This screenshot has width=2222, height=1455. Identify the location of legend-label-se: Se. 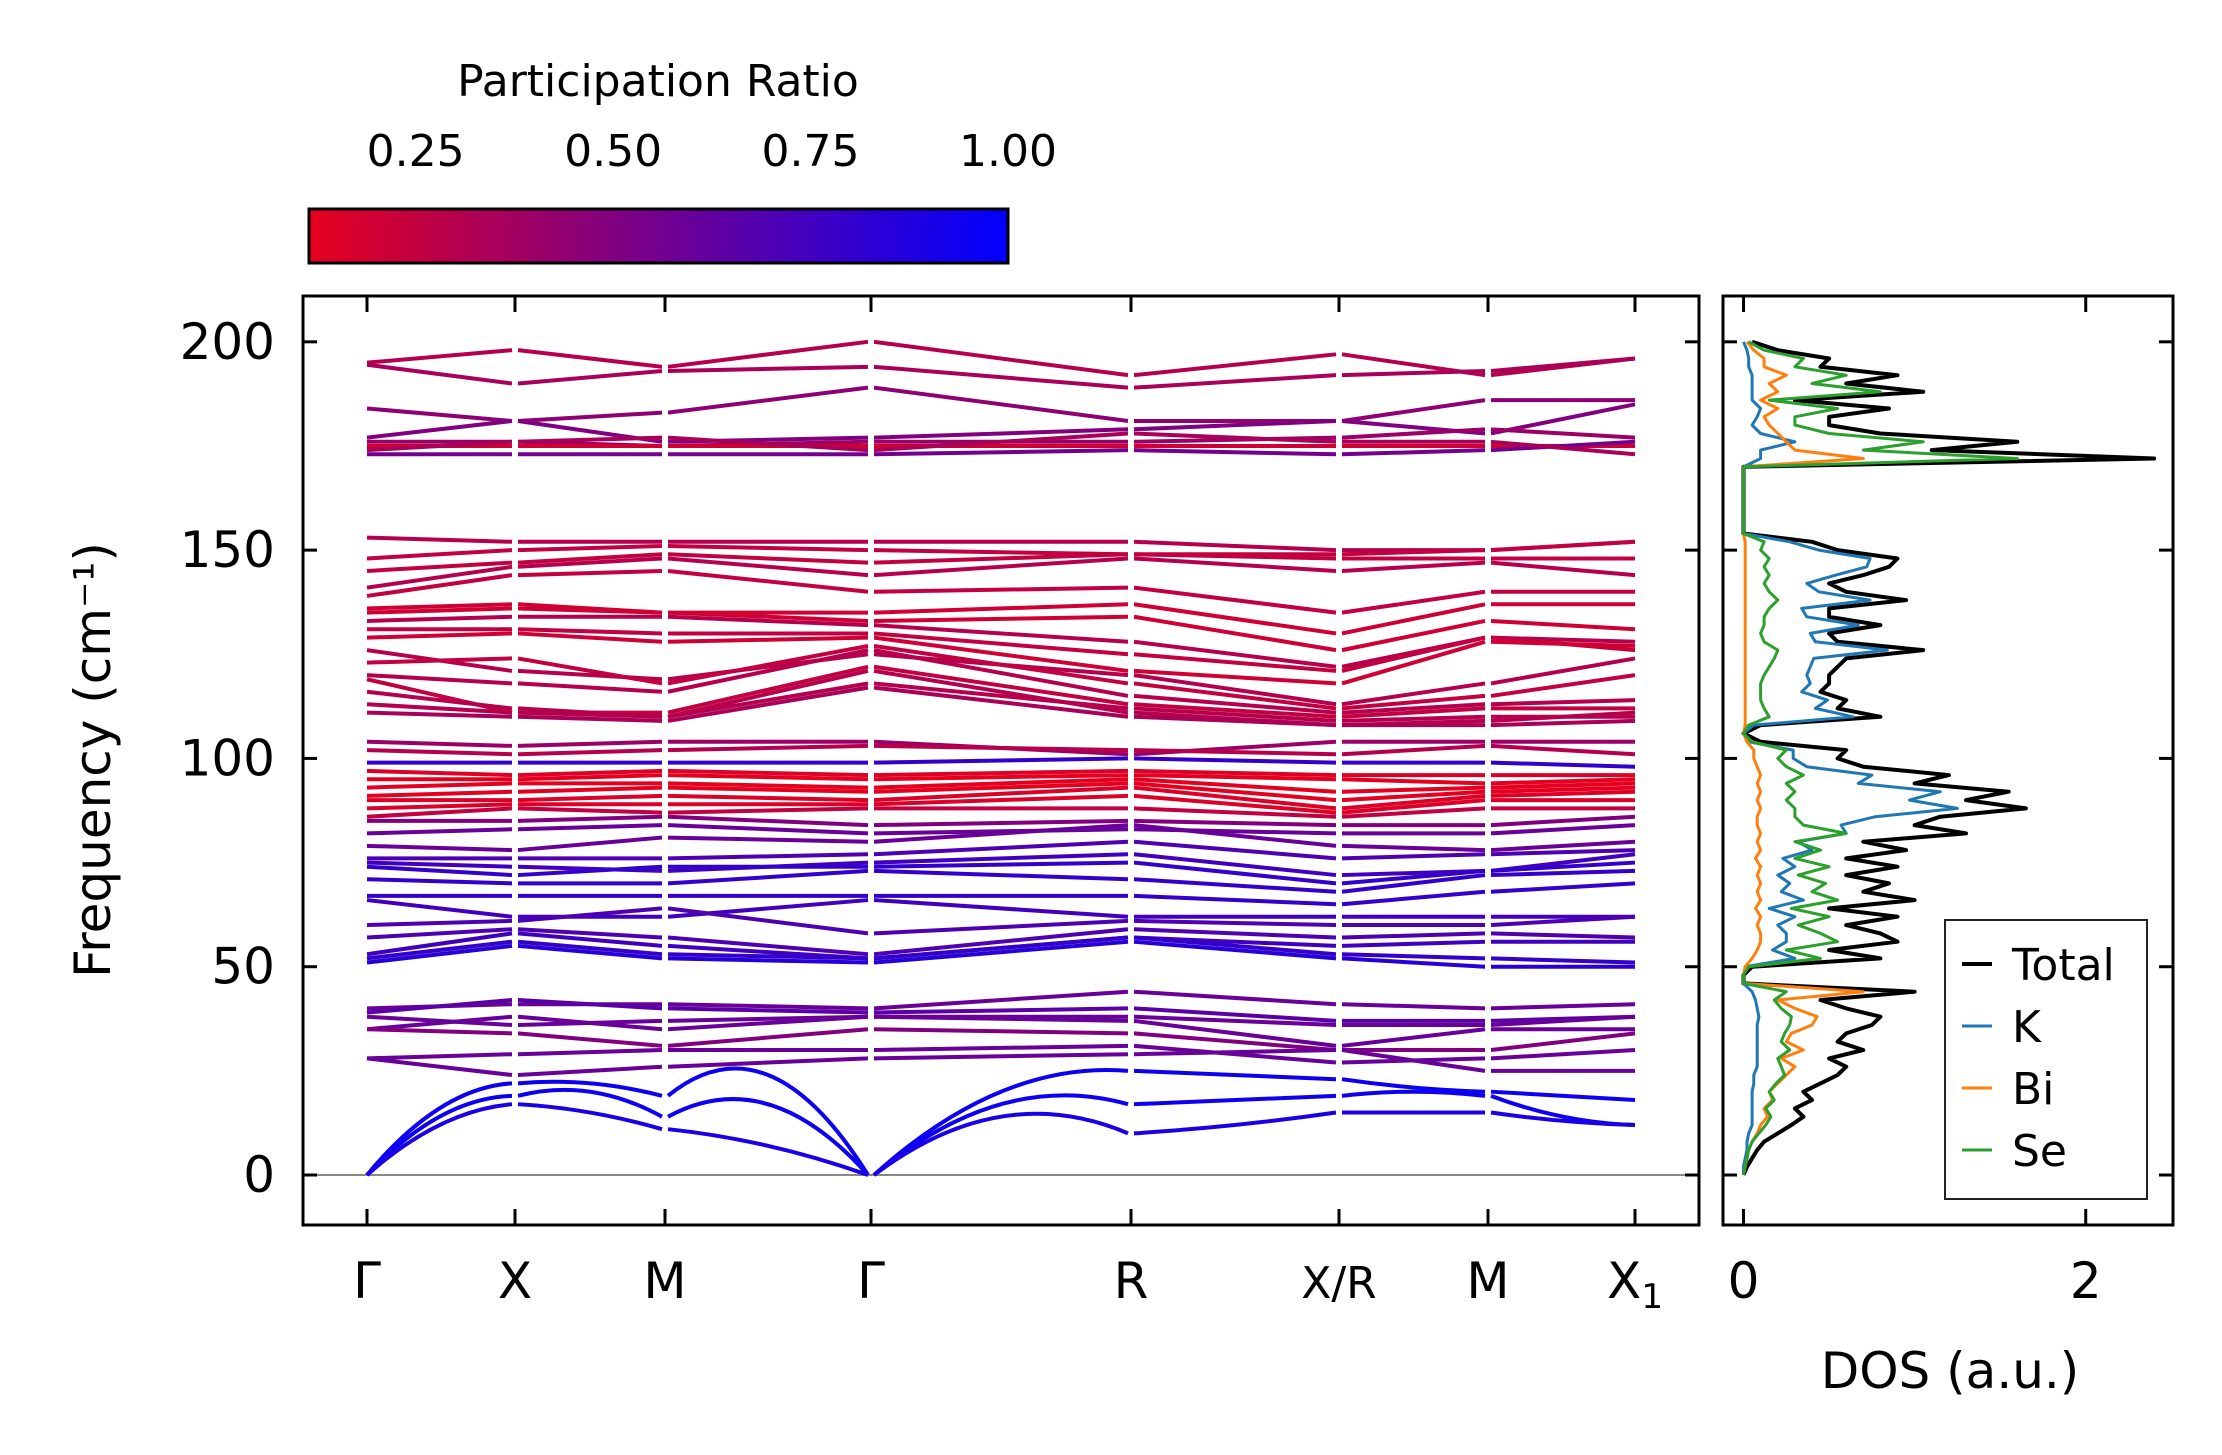
(2039, 1151).